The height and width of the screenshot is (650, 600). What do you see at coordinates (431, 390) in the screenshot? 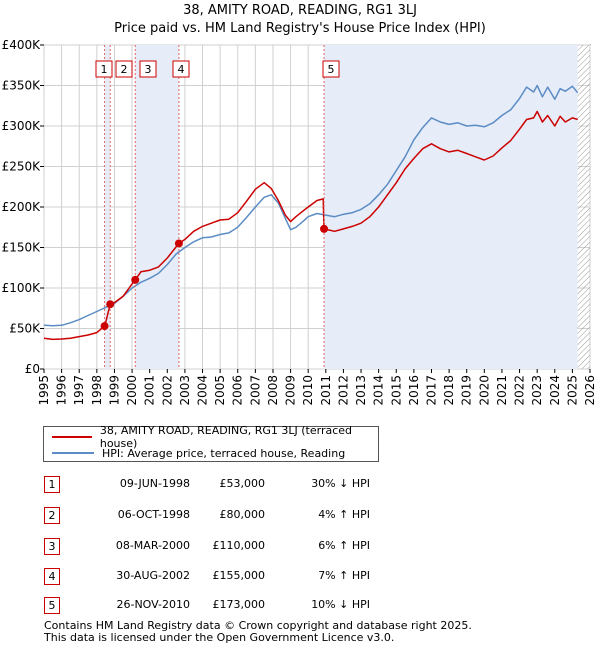
I see `x-tick-label: 2017` at bounding box center [431, 390].